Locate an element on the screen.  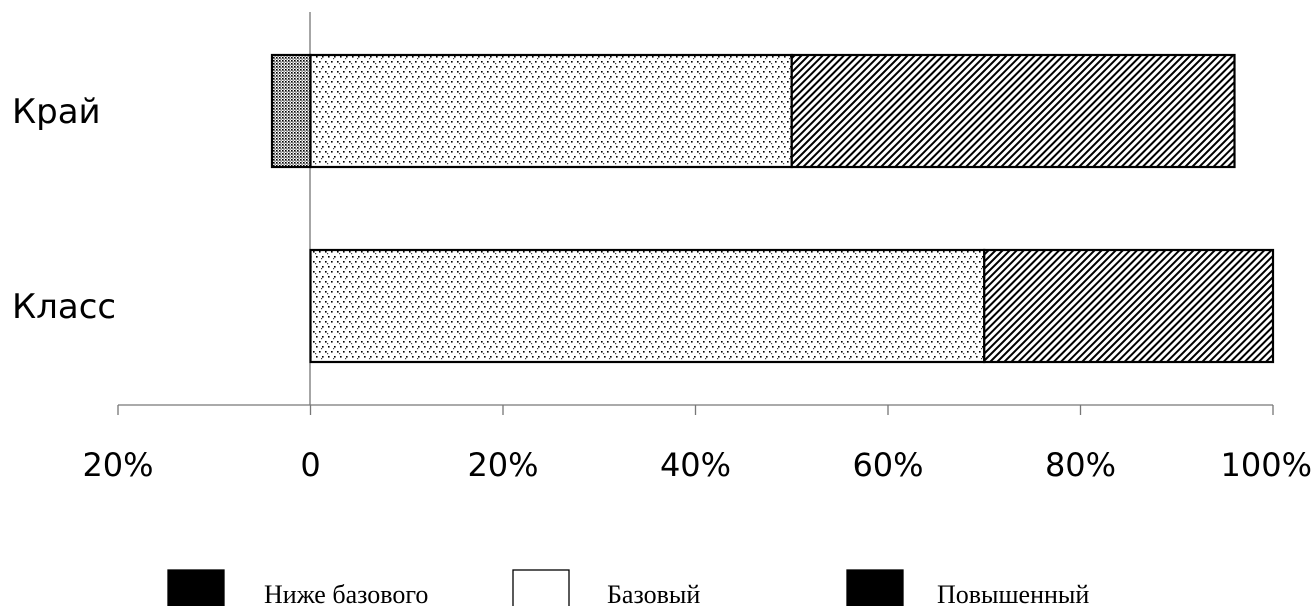
legend-label: Повышенный is located at coordinates (1013, 593).